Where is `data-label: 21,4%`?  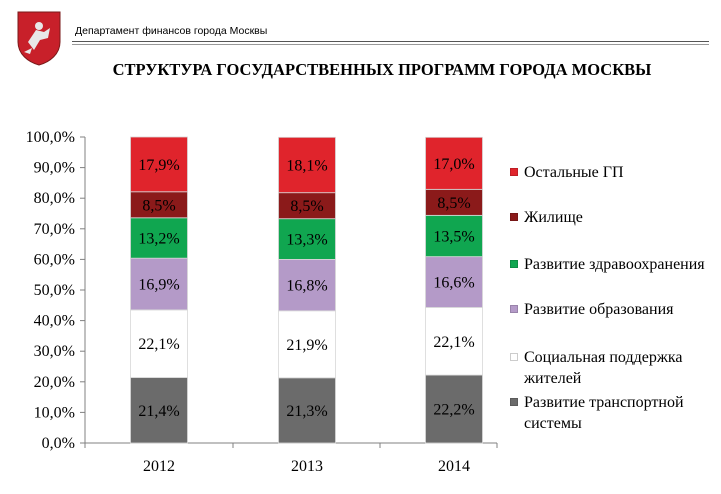
data-label: 21,4% is located at coordinates (158, 411).